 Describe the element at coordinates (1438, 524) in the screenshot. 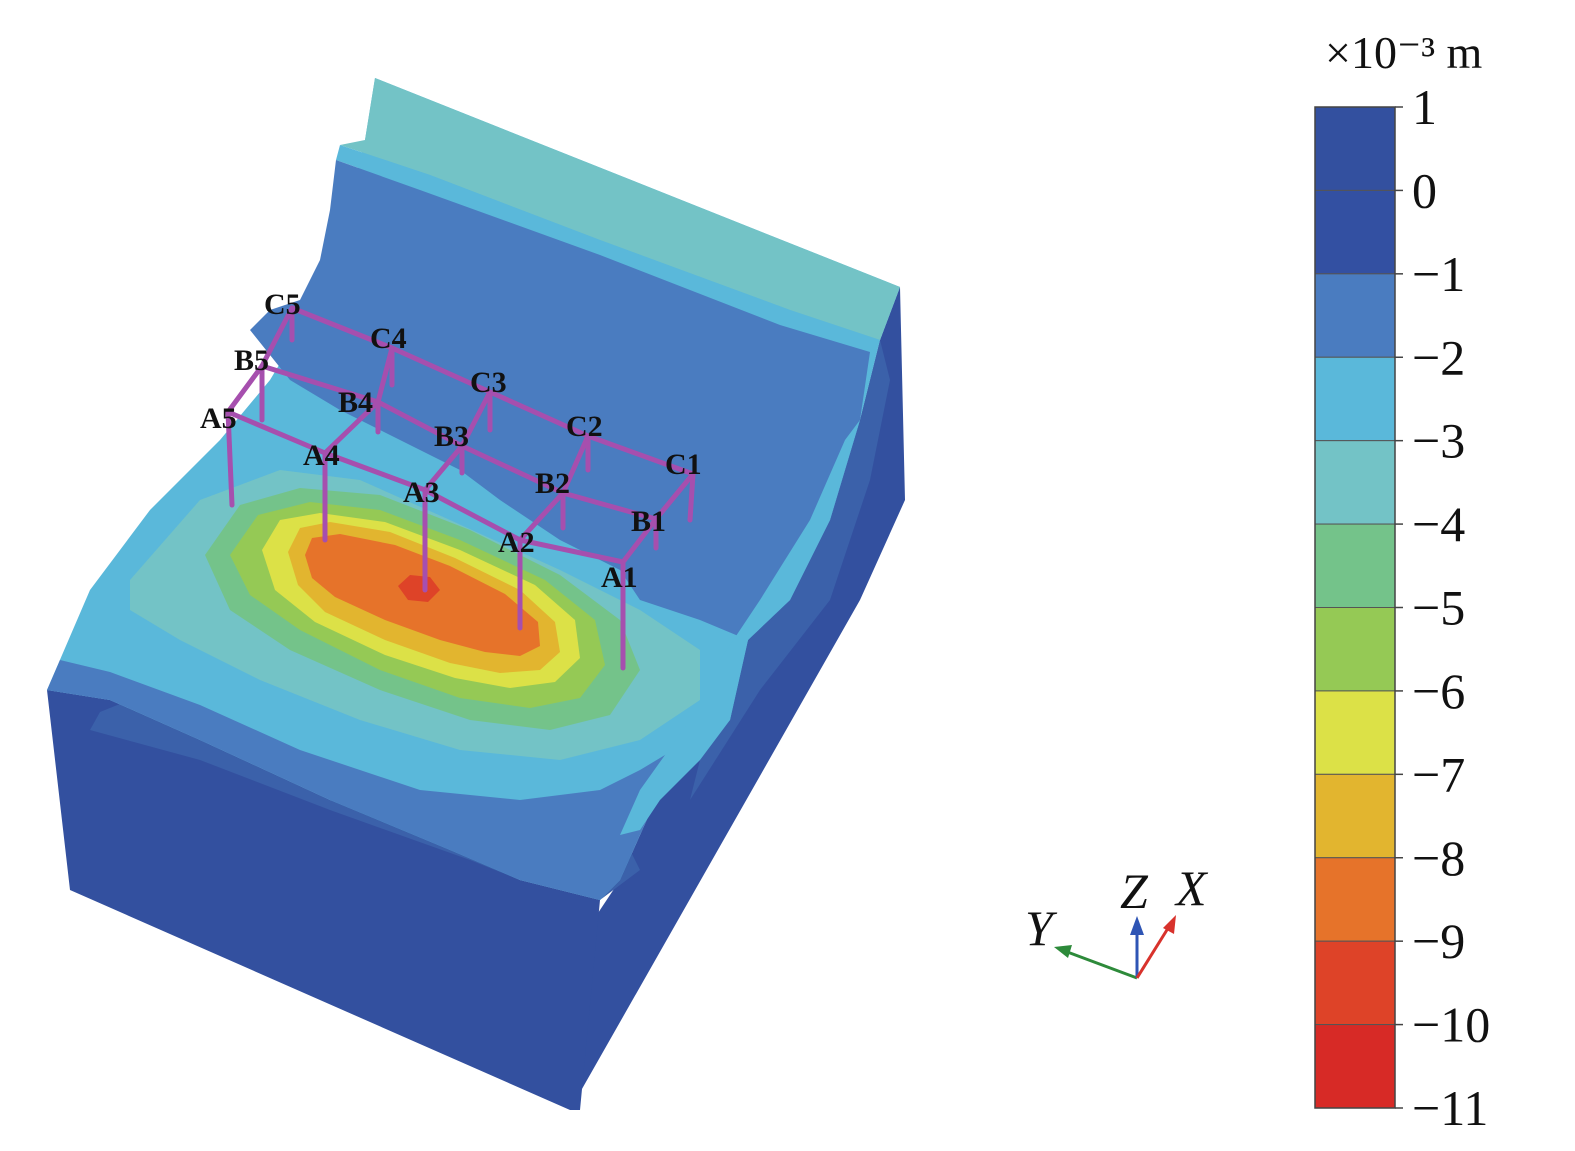

I see `legend-tick-label: −4` at that location.